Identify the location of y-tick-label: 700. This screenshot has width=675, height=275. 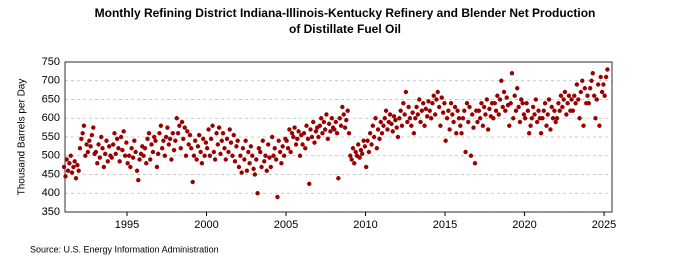
(51, 81).